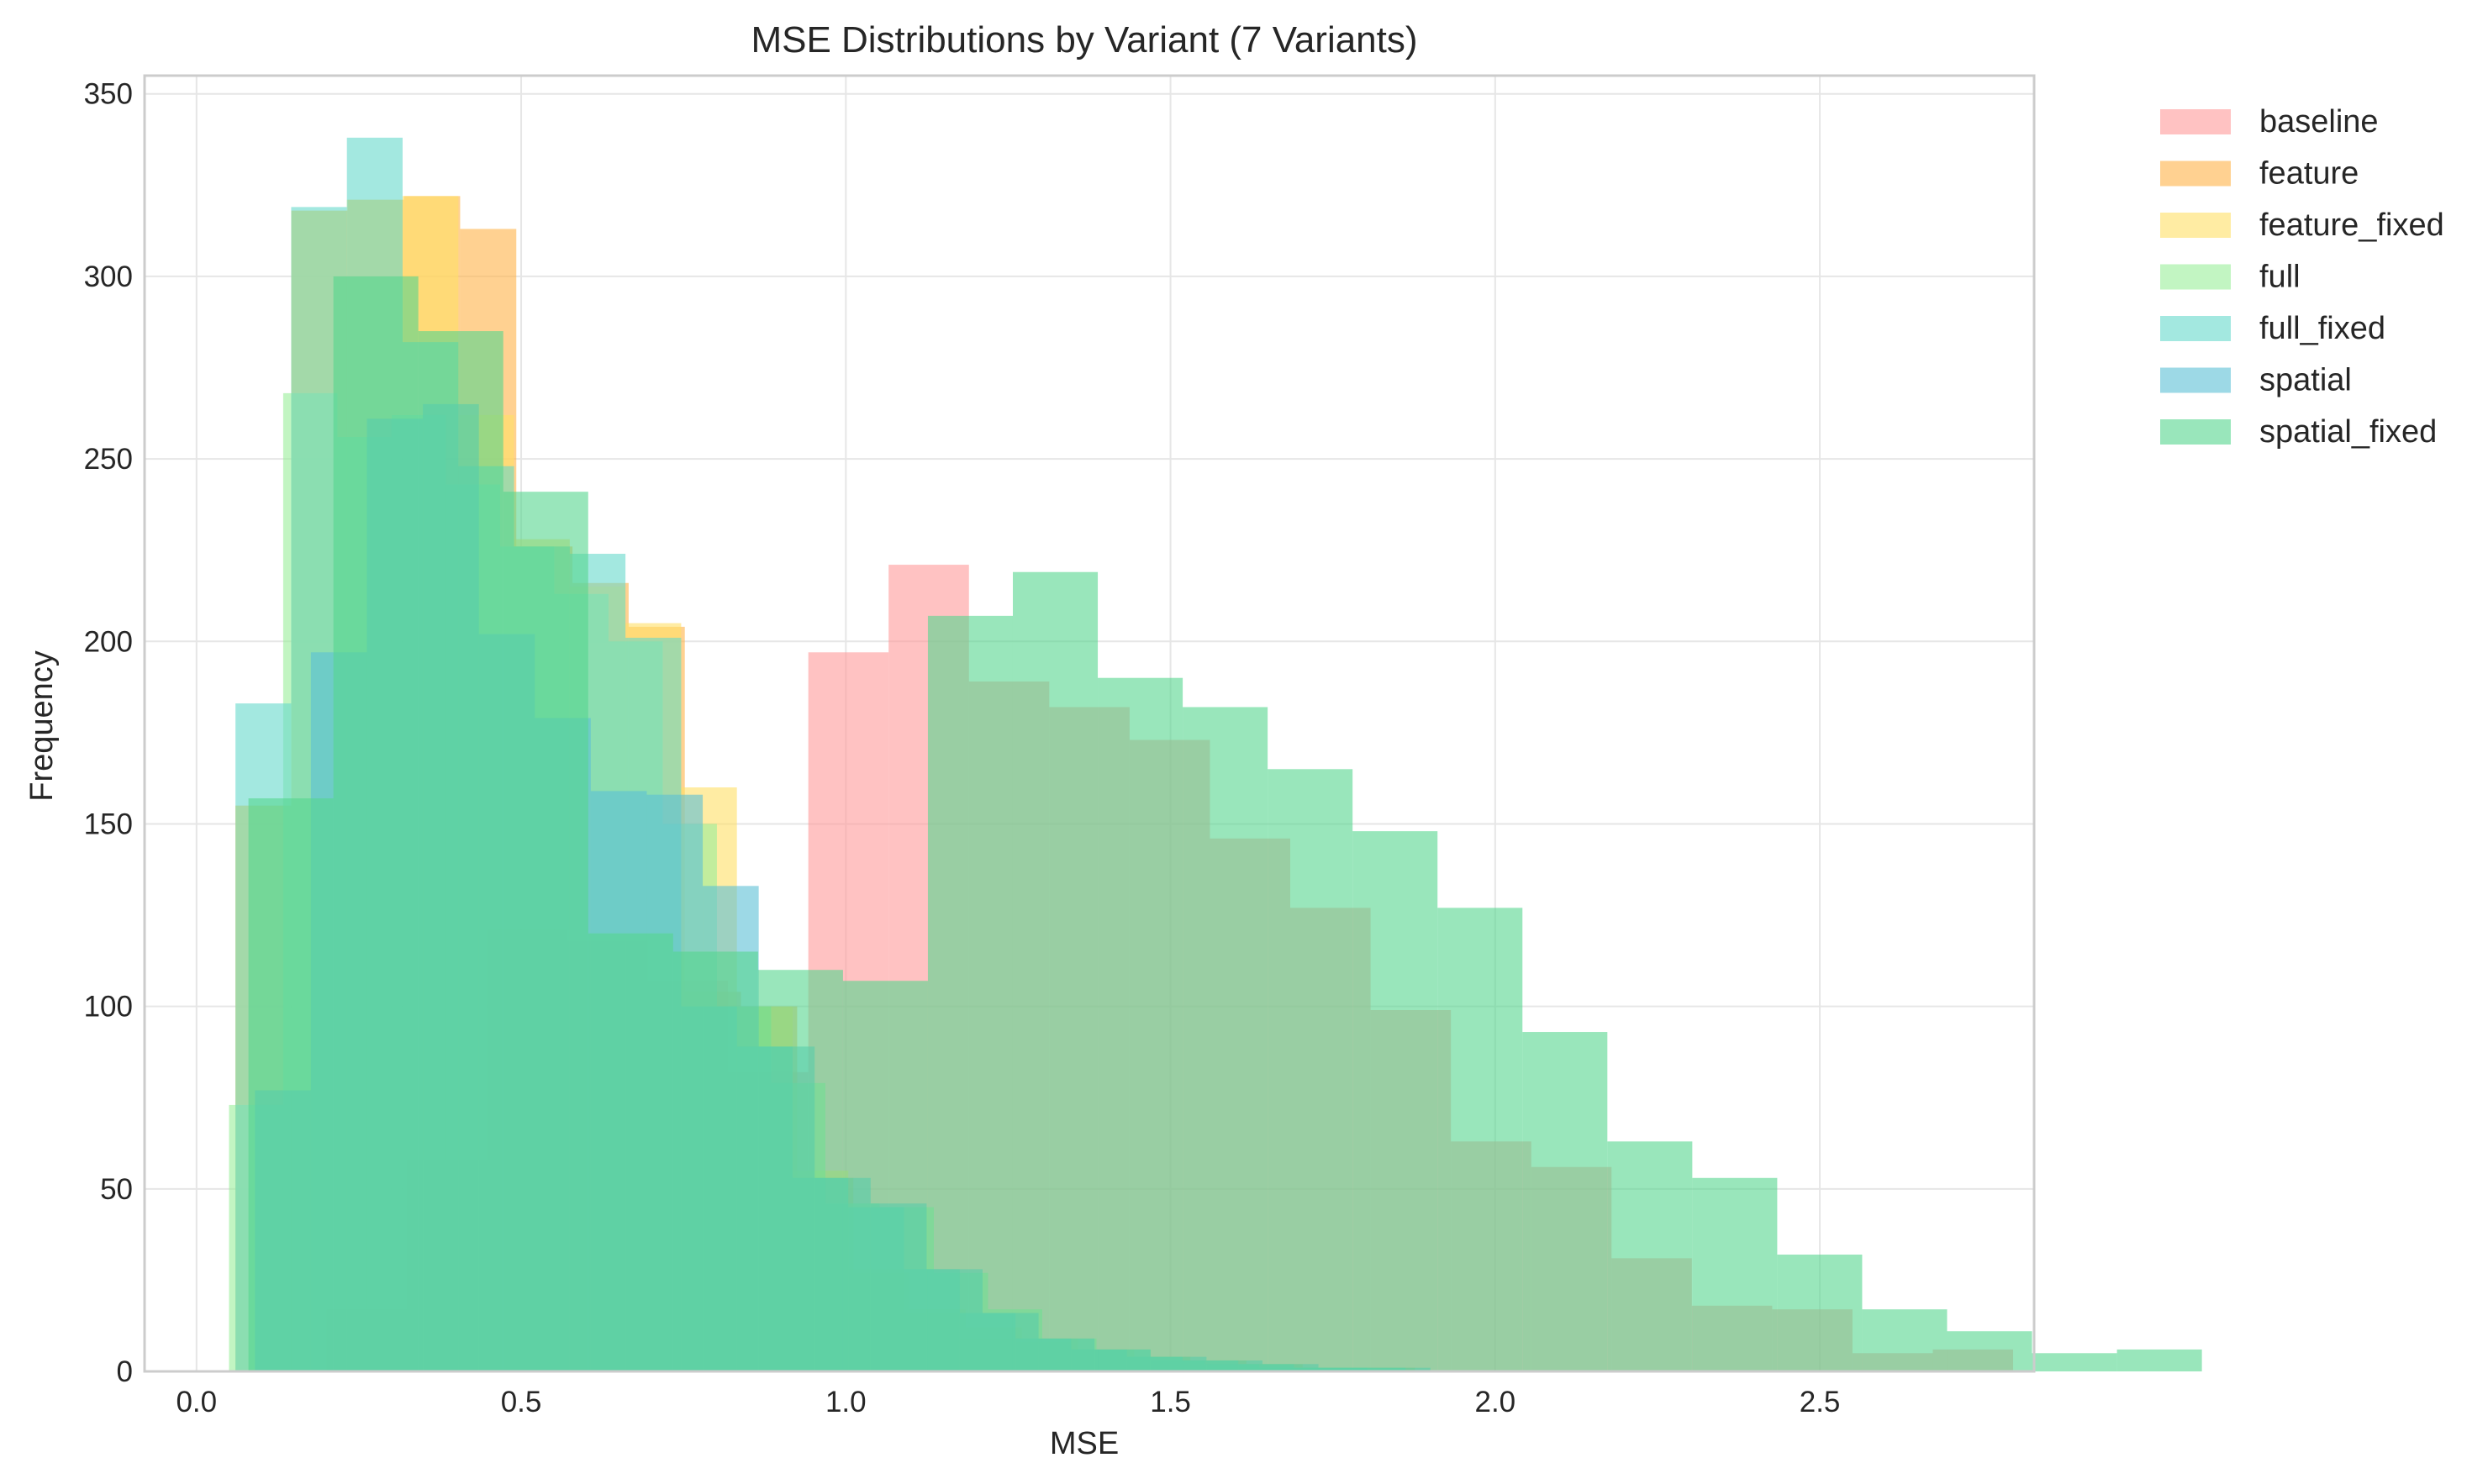 Image resolution: width=2488 pixels, height=1484 pixels. I want to click on y-axis-label: Frequency, so click(42, 726).